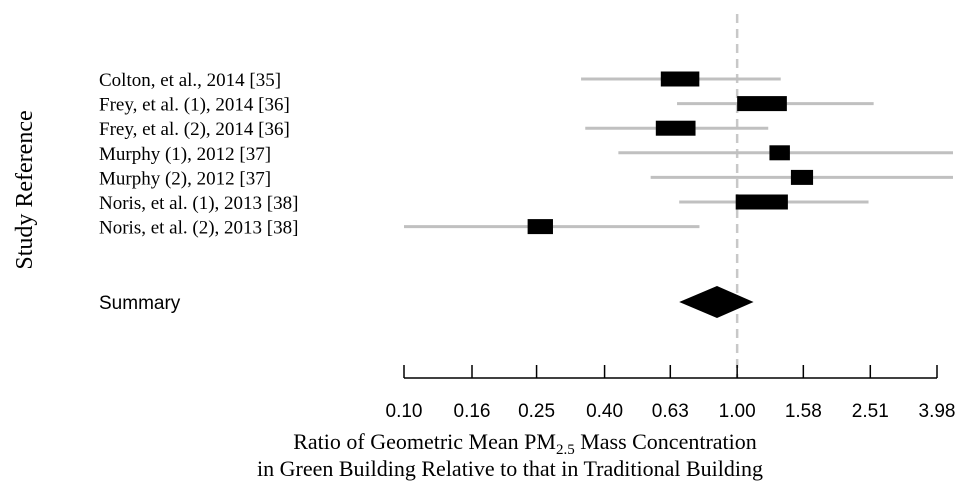  I want to click on x-tick-label: 0.10, so click(404, 411).